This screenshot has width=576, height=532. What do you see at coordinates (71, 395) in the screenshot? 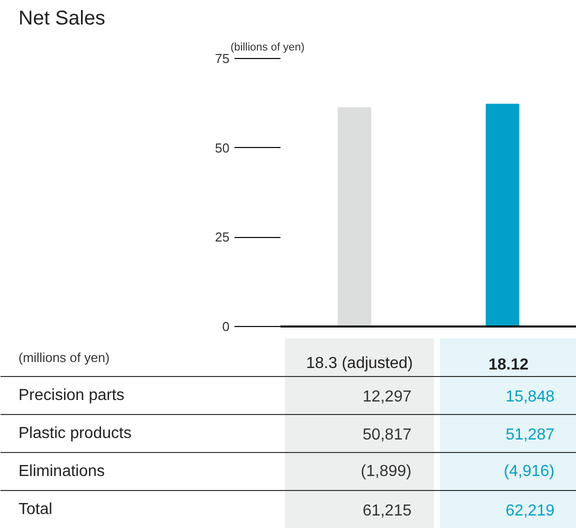
I see `text: Precision parts` at bounding box center [71, 395].